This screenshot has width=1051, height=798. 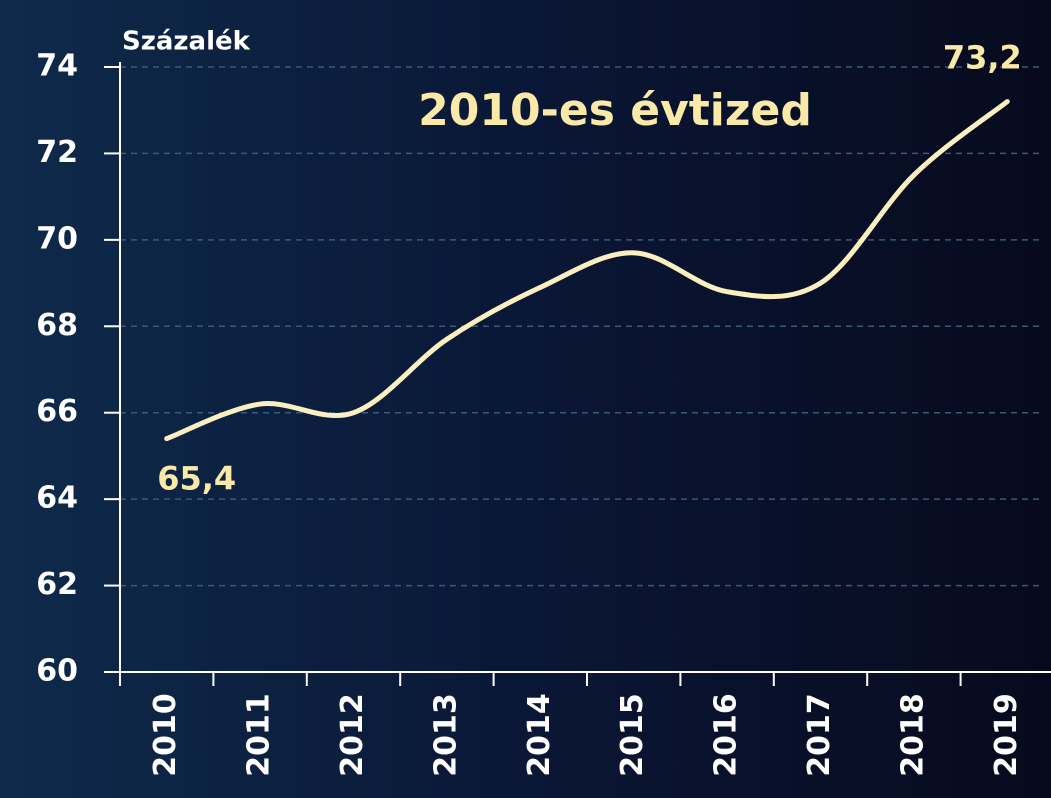 I want to click on y-tick-label: 66, so click(x=57, y=411).